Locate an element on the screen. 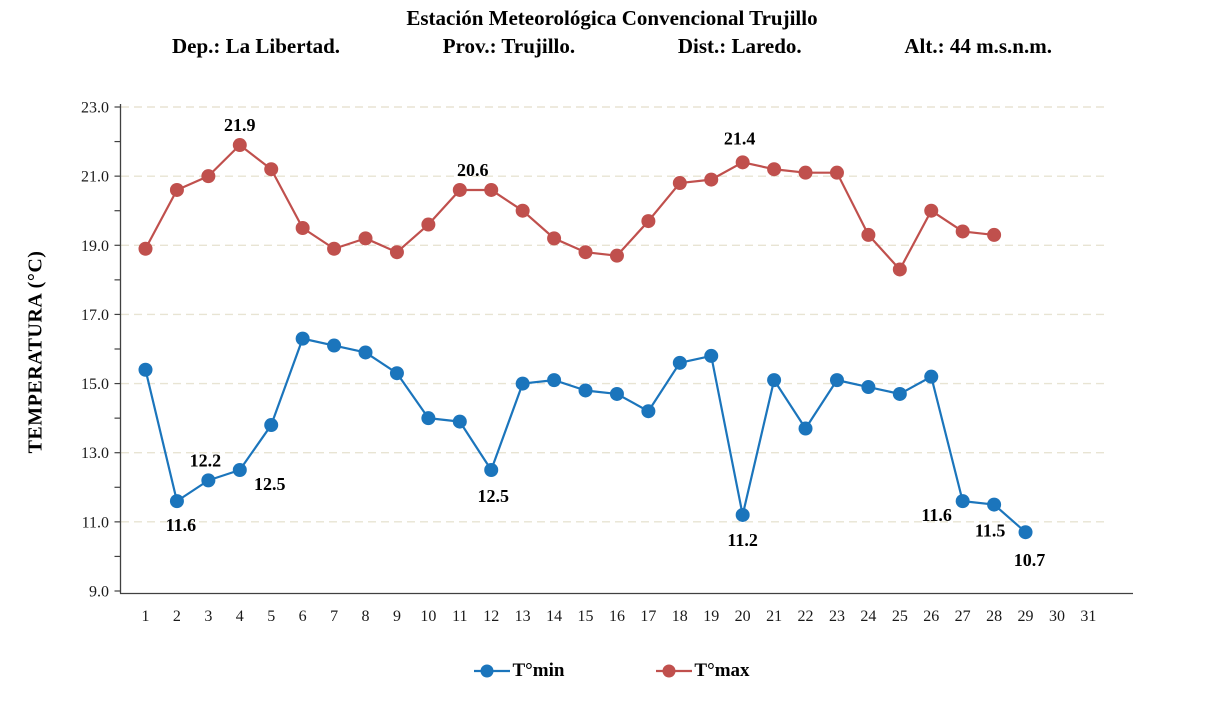  subtitle-department: Dep.: La Libertad. is located at coordinates (256, 46).